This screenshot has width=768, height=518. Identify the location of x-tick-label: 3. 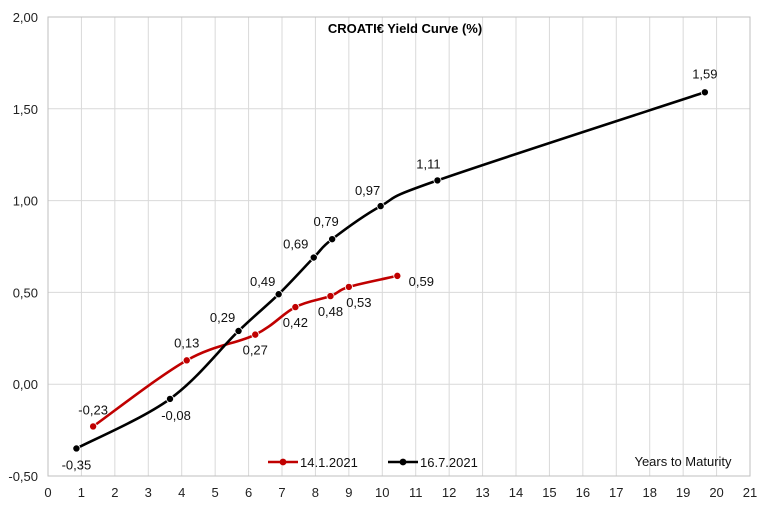
(148, 492).